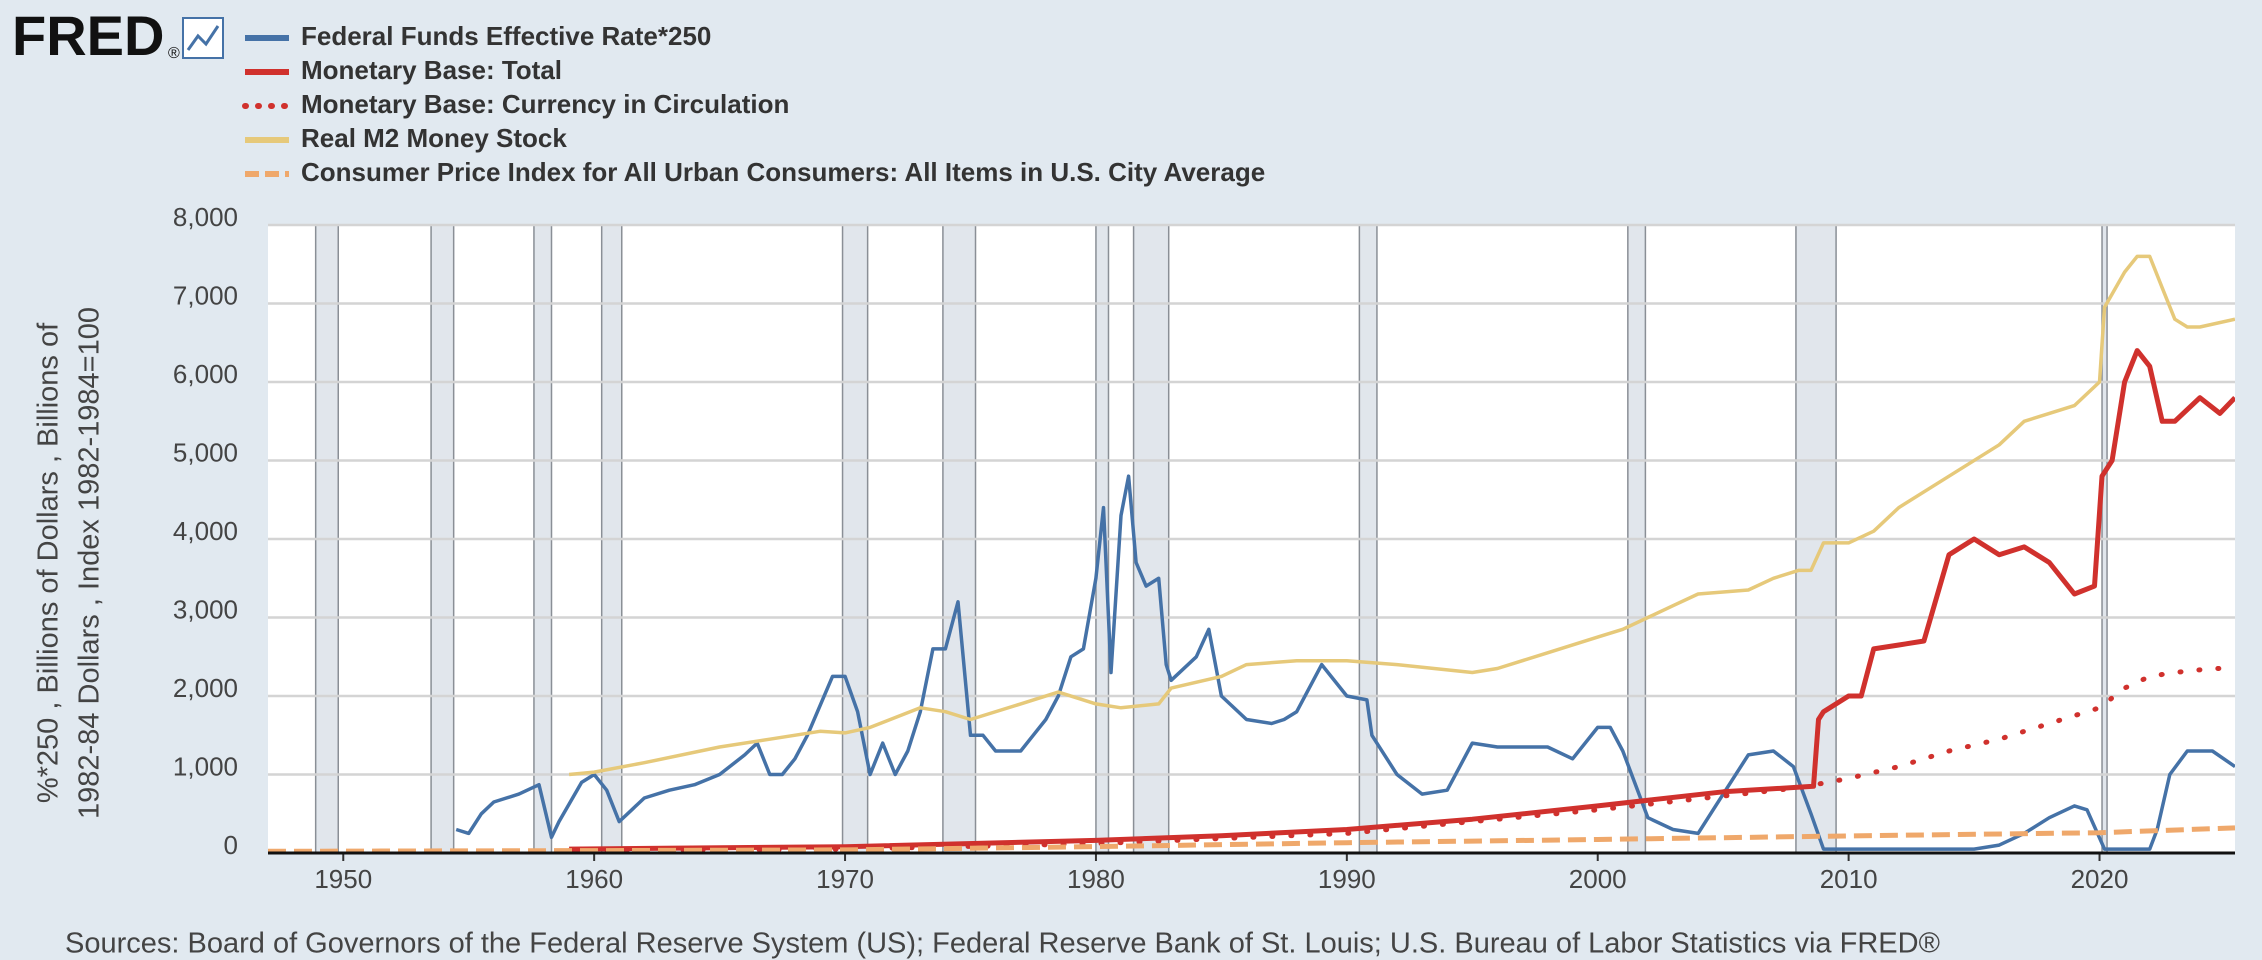 The image size is (2262, 960). What do you see at coordinates (205, 374) in the screenshot?
I see `y-tick-label: 6,000` at bounding box center [205, 374].